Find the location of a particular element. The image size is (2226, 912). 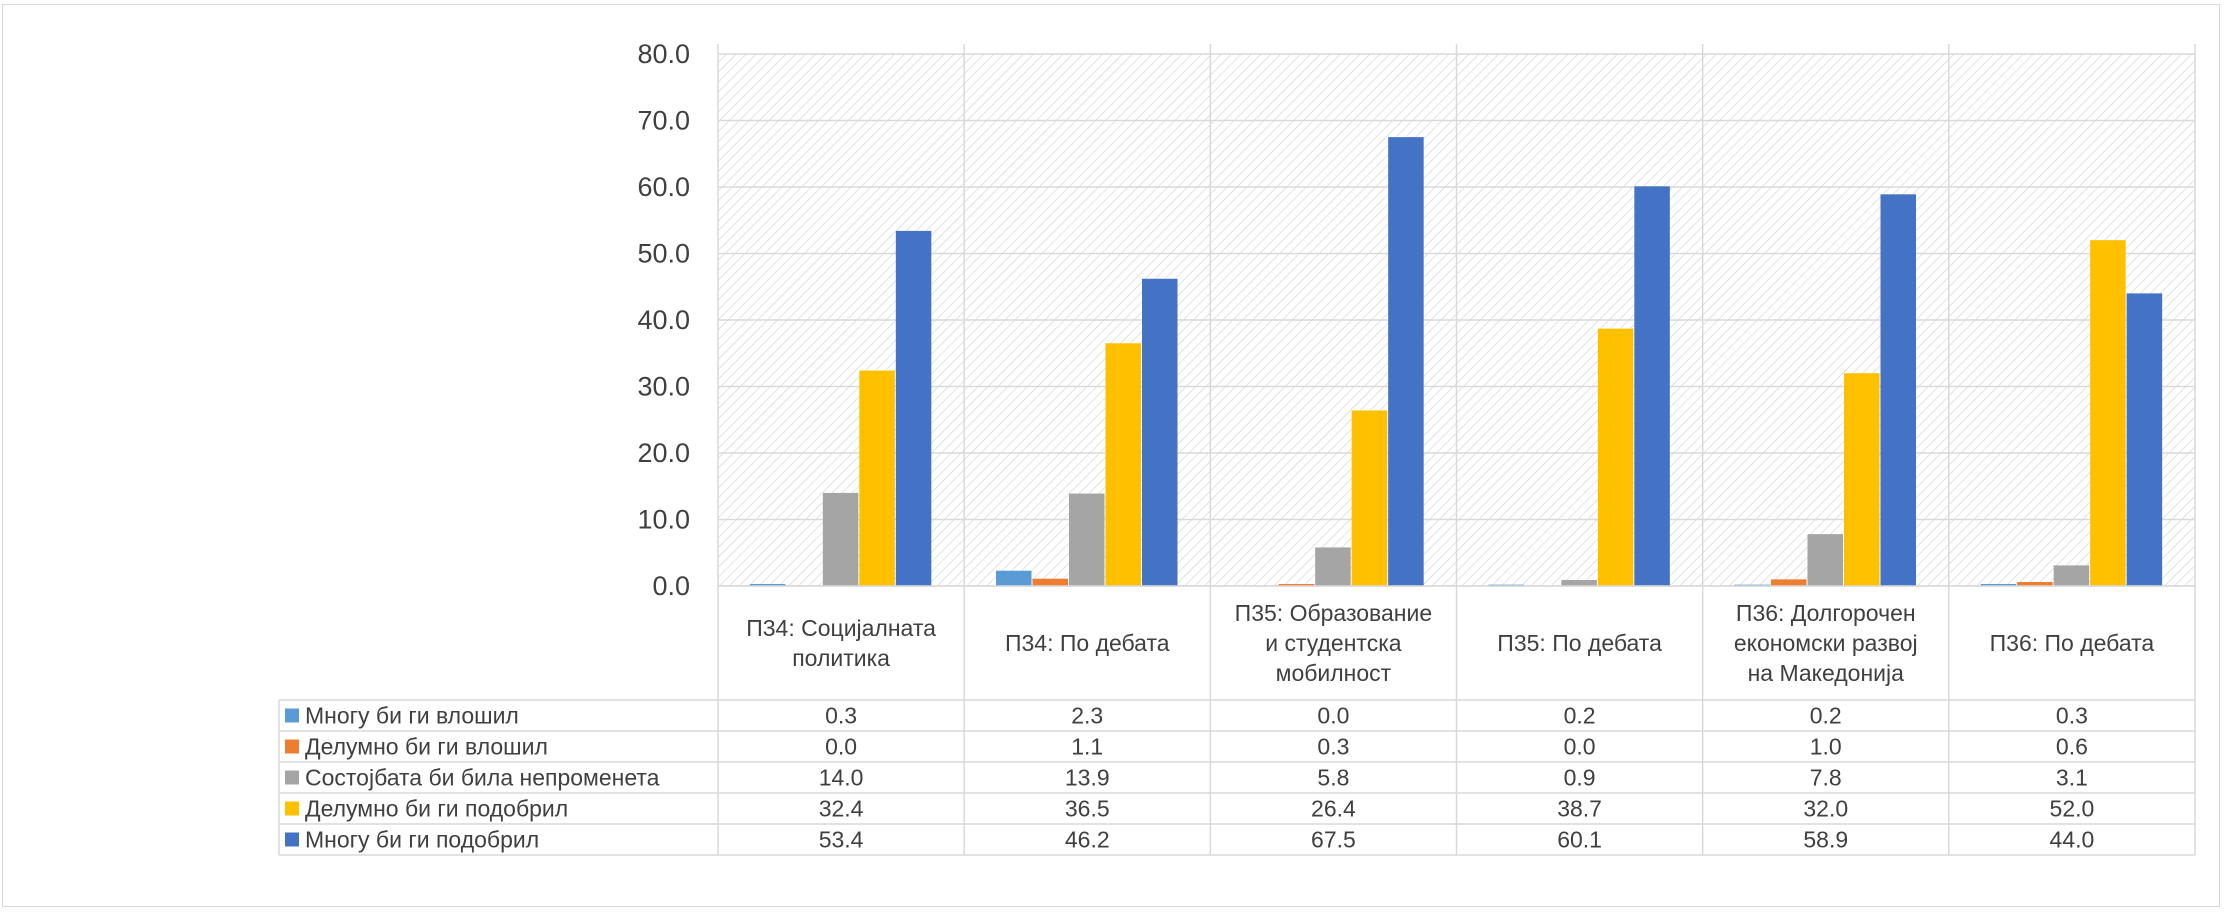

category-label-line: економски развој is located at coordinates (1826, 643).